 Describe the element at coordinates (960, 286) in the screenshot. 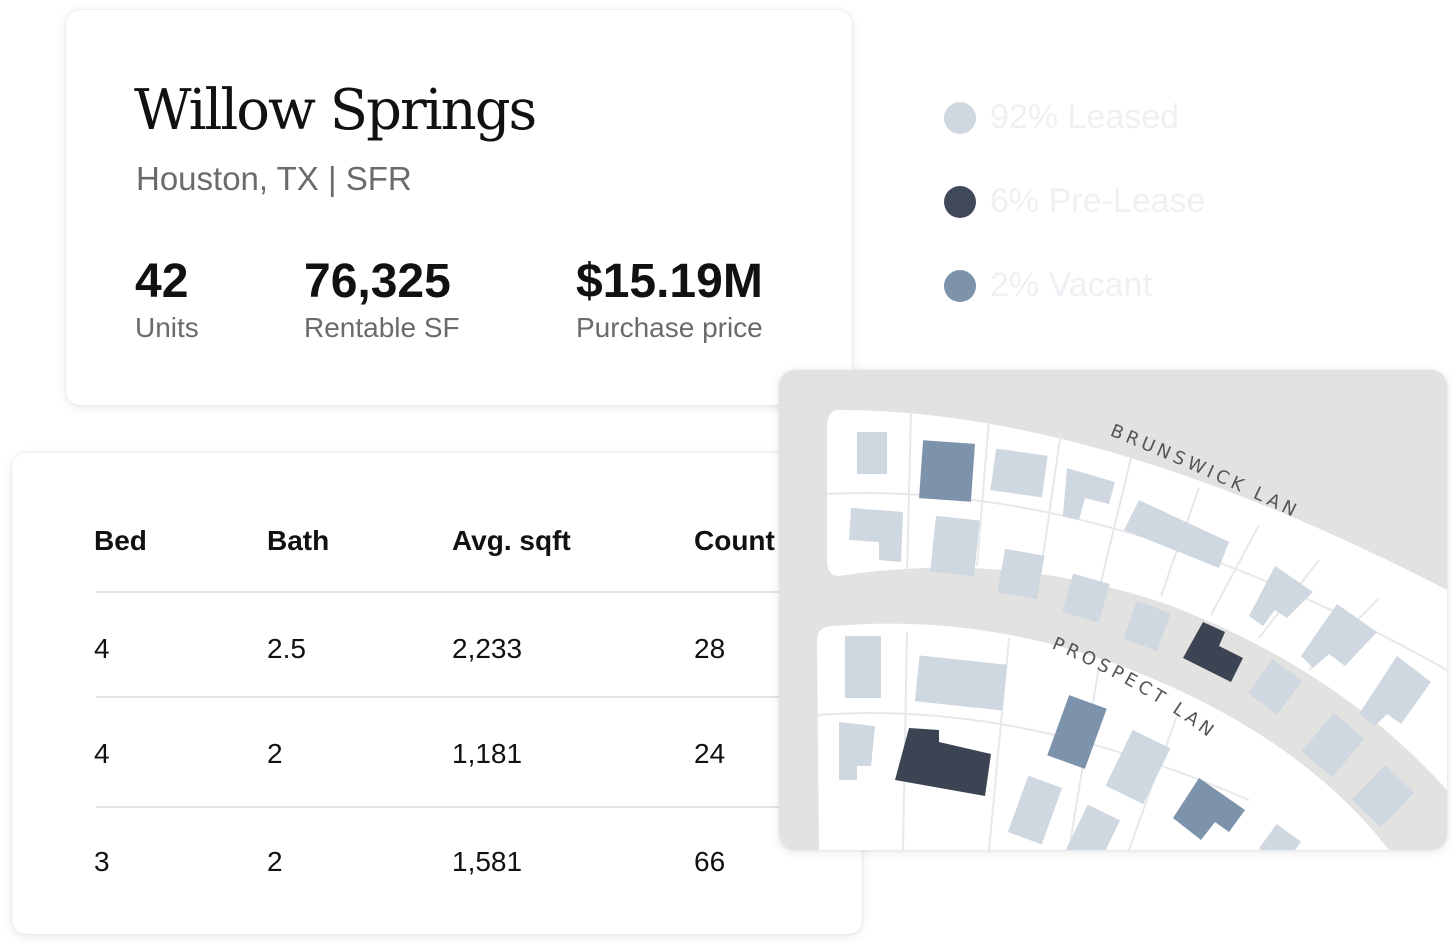

I see `vacant-dot-icon` at that location.